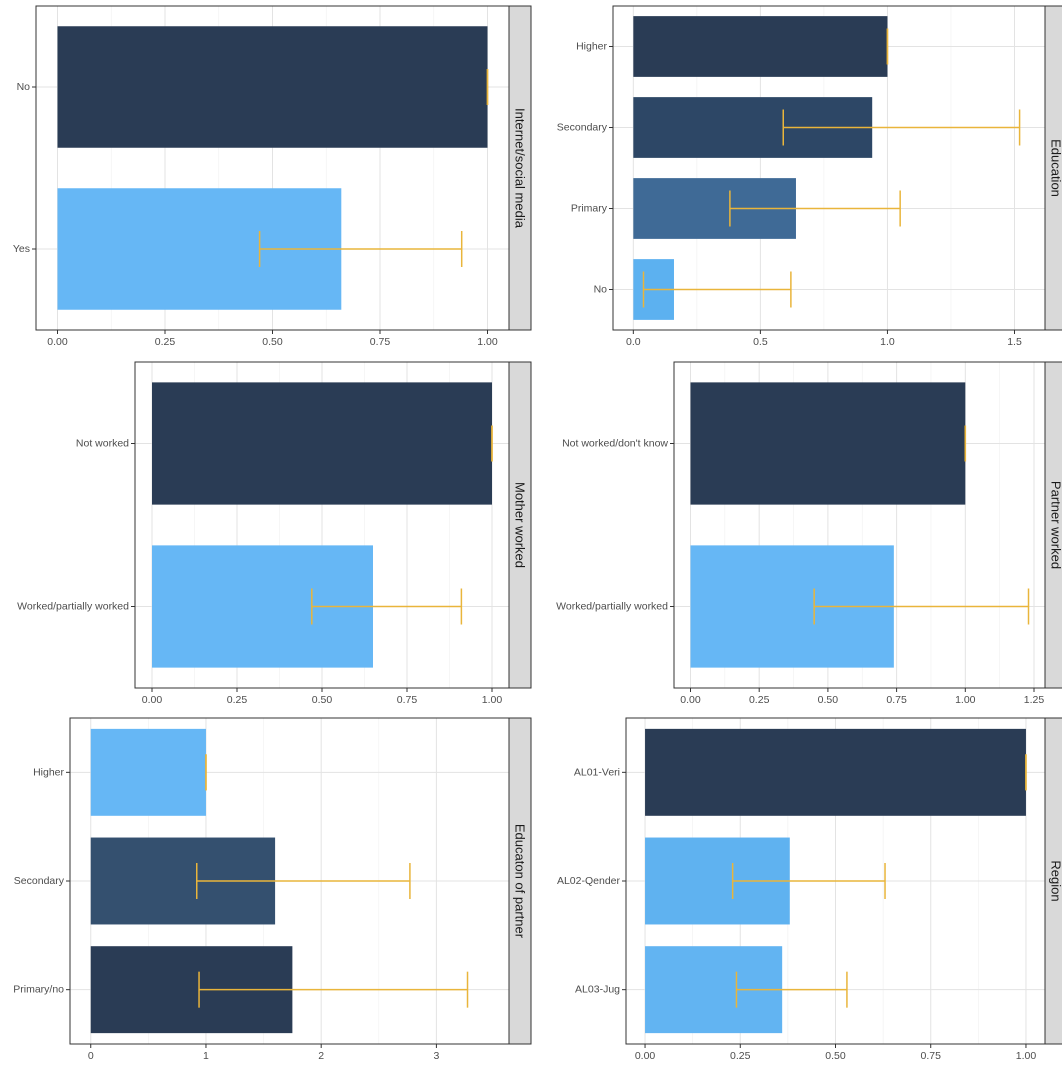 This screenshot has height=1070, width=1062. Describe the element at coordinates (321, 1056) in the screenshot. I see `x-tick-label: 2` at that location.